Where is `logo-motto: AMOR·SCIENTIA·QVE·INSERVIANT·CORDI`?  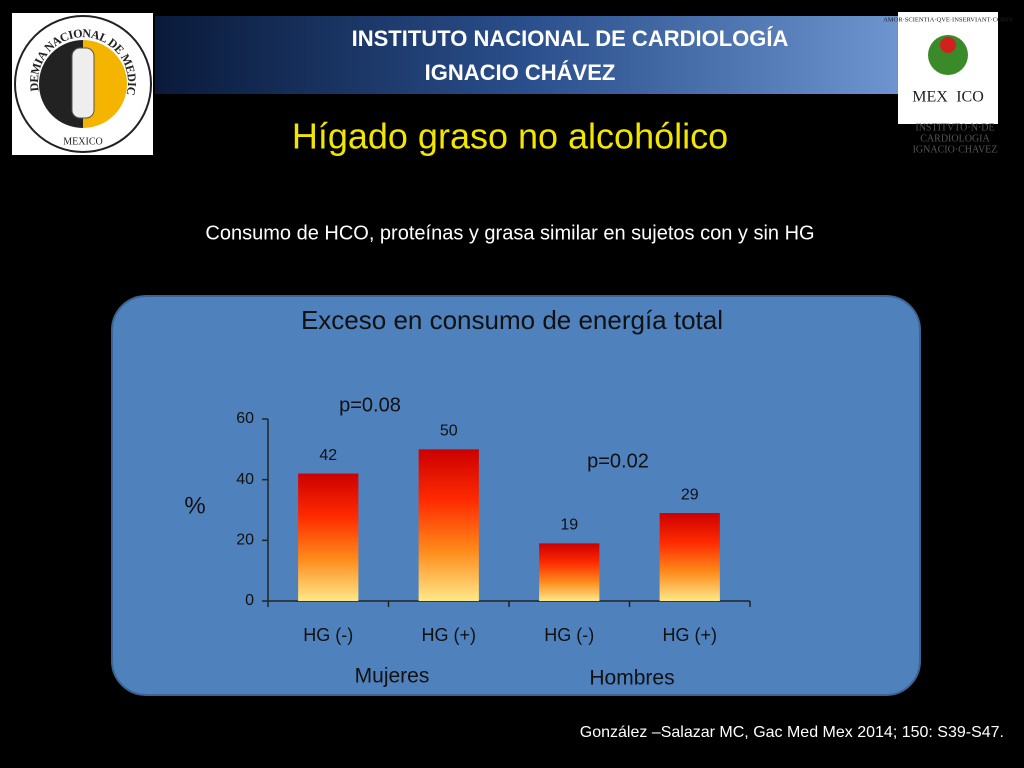 logo-motto: AMOR·SCIENTIA·QVE·INSERVIANT·CORDI is located at coordinates (948, 19).